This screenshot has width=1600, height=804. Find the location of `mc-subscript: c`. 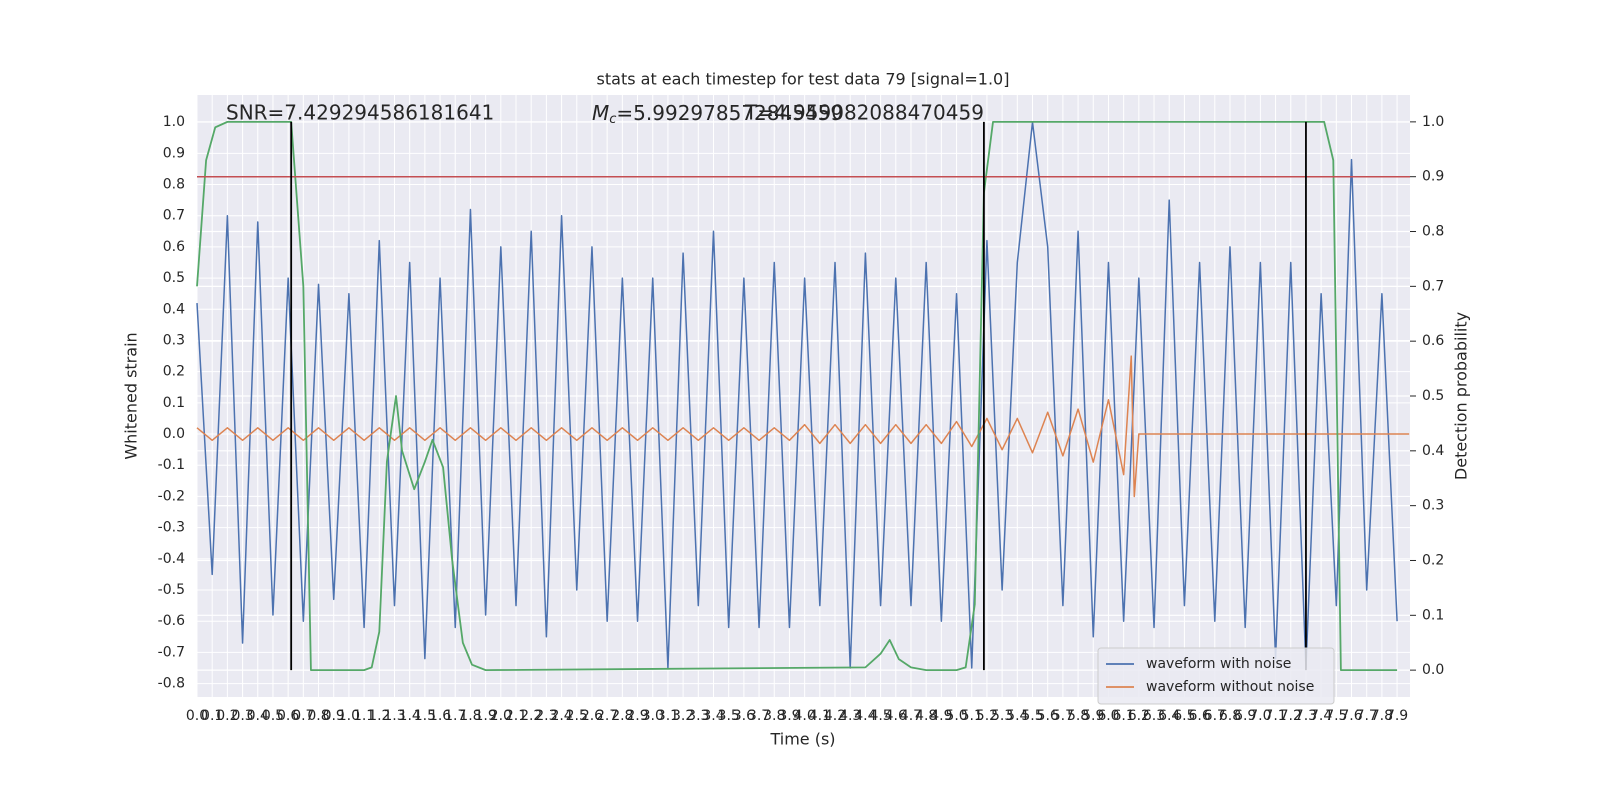

mc-subscript: c is located at coordinates (612, 119).